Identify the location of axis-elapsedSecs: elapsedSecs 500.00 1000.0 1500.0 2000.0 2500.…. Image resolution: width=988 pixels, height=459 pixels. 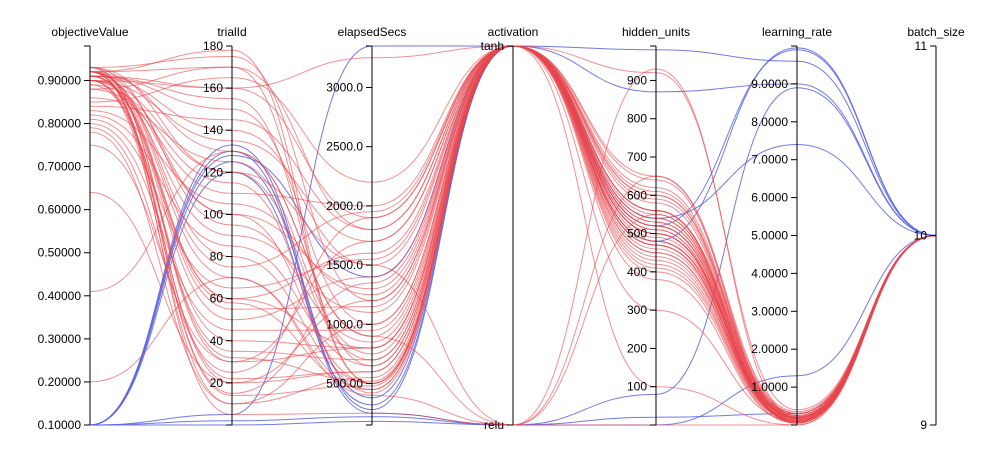
(366, 225).